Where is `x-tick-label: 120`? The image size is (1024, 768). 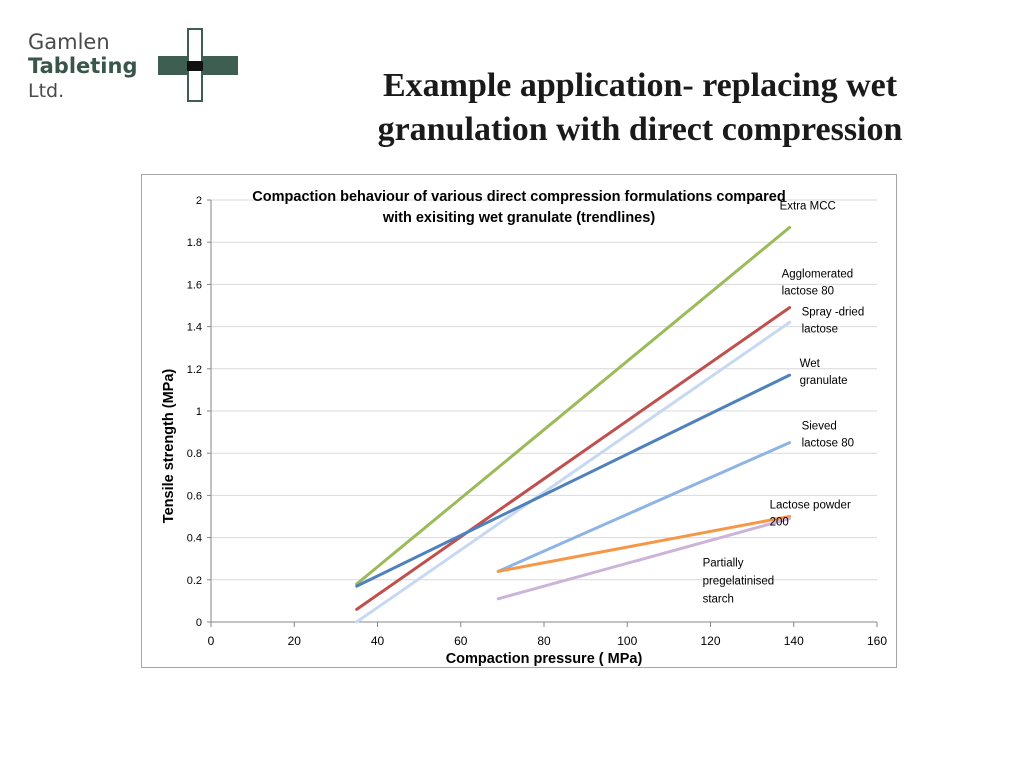 x-tick-label: 120 is located at coordinates (710, 641).